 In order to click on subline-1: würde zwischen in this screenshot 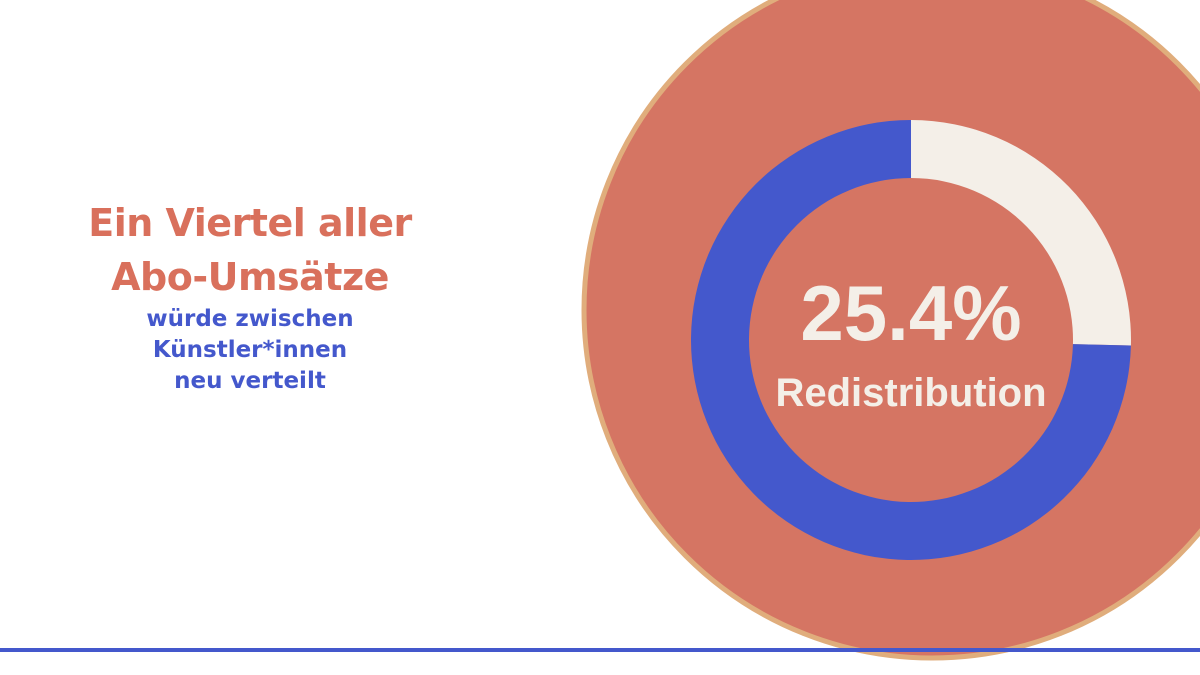, I will do `click(250, 319)`.